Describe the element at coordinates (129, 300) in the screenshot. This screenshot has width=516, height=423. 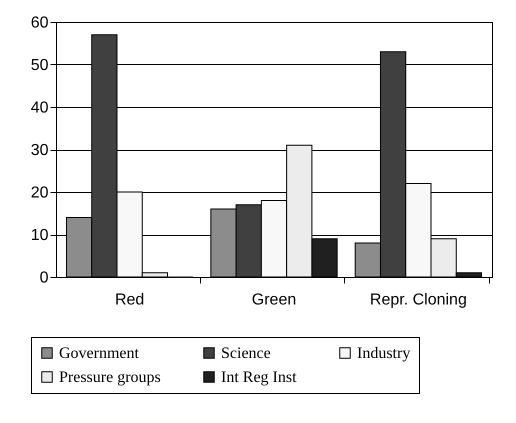
I see `x-tick-label: Red` at that location.